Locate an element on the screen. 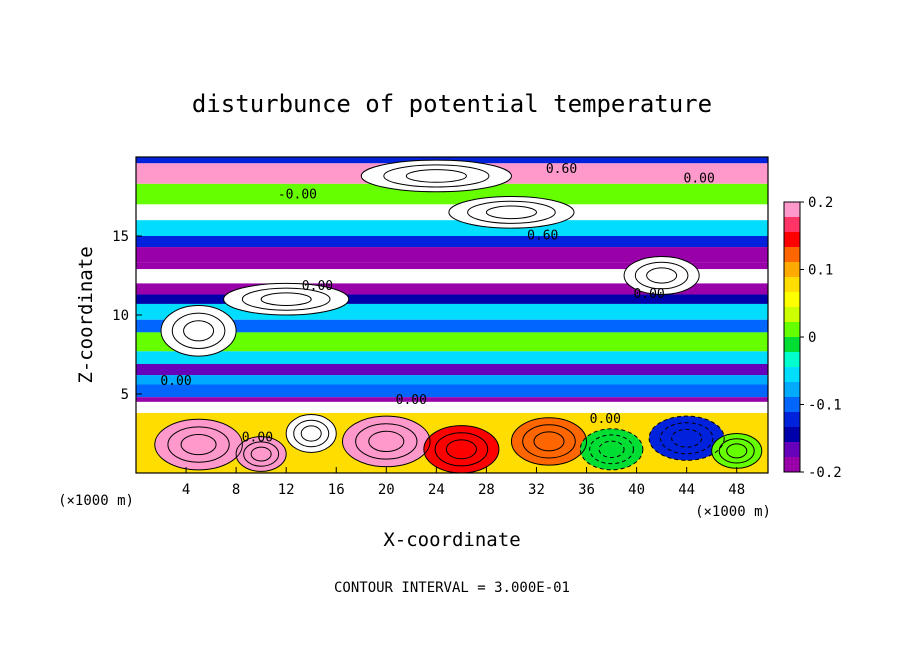 This screenshot has height=654, width=904. contour-label-6: 0.00 is located at coordinates (175, 381).